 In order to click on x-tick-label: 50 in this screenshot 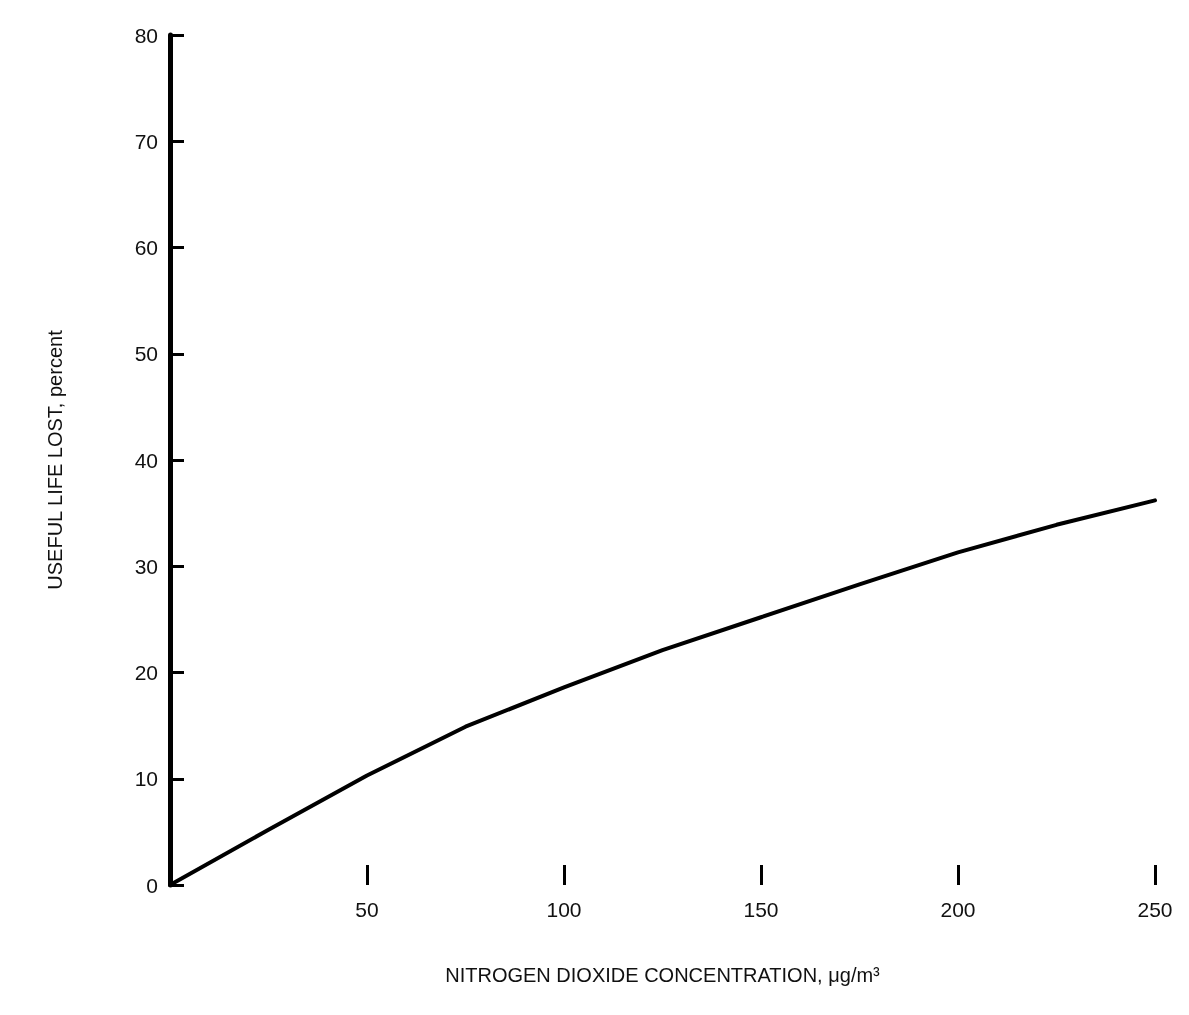, I will do `click(367, 909)`.